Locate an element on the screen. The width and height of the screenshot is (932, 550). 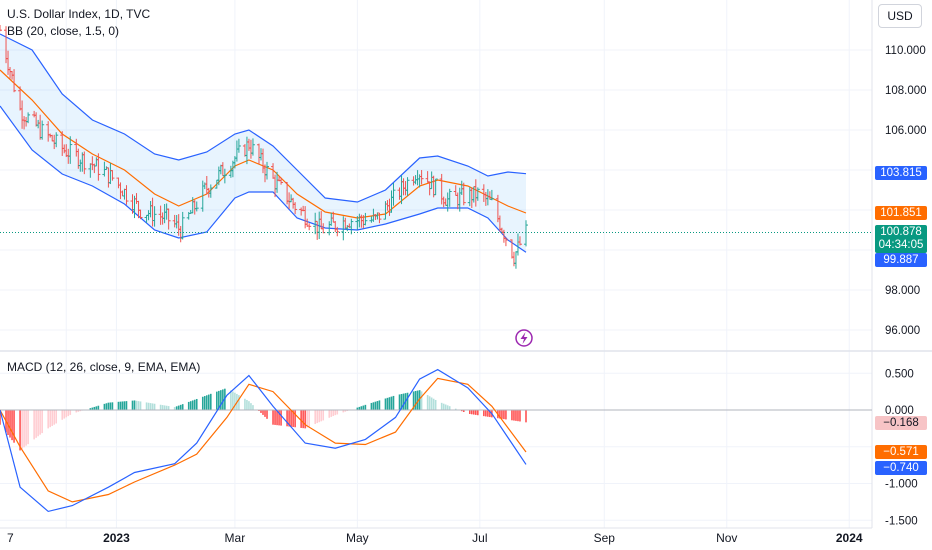
last-price-badge: 100.878 04:34:05 is located at coordinates (901, 239).